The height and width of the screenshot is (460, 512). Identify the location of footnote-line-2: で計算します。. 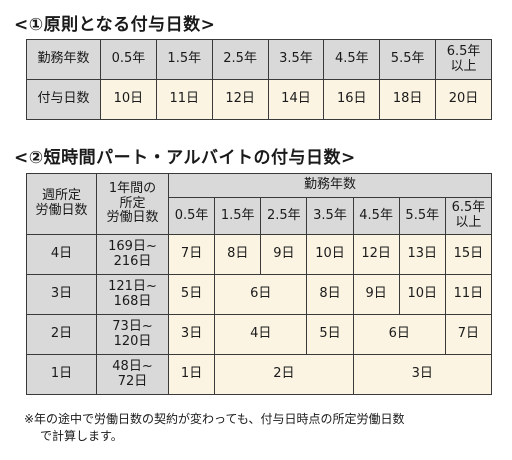
(81, 436).